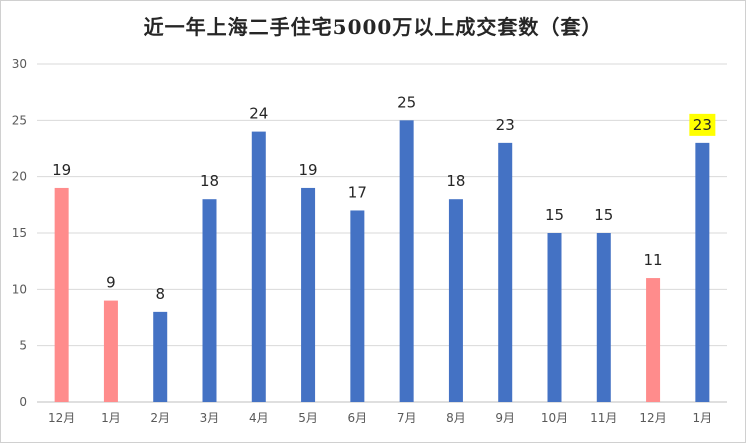 This screenshot has width=746, height=443. I want to click on data-label: 9, so click(111, 283).